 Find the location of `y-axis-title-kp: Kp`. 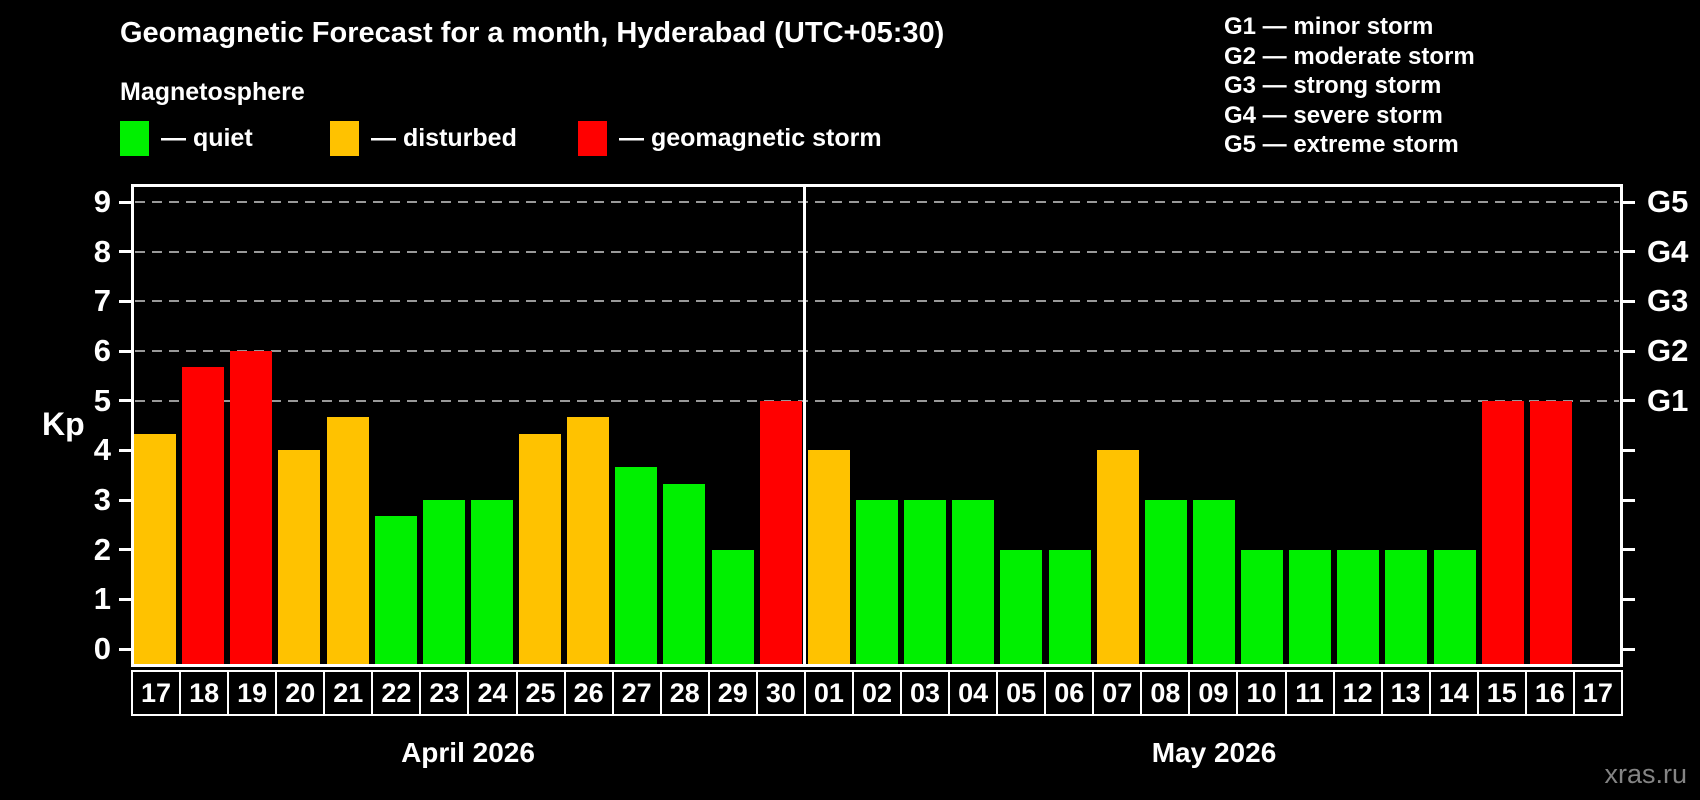

y-axis-title-kp: Kp is located at coordinates (63, 423).